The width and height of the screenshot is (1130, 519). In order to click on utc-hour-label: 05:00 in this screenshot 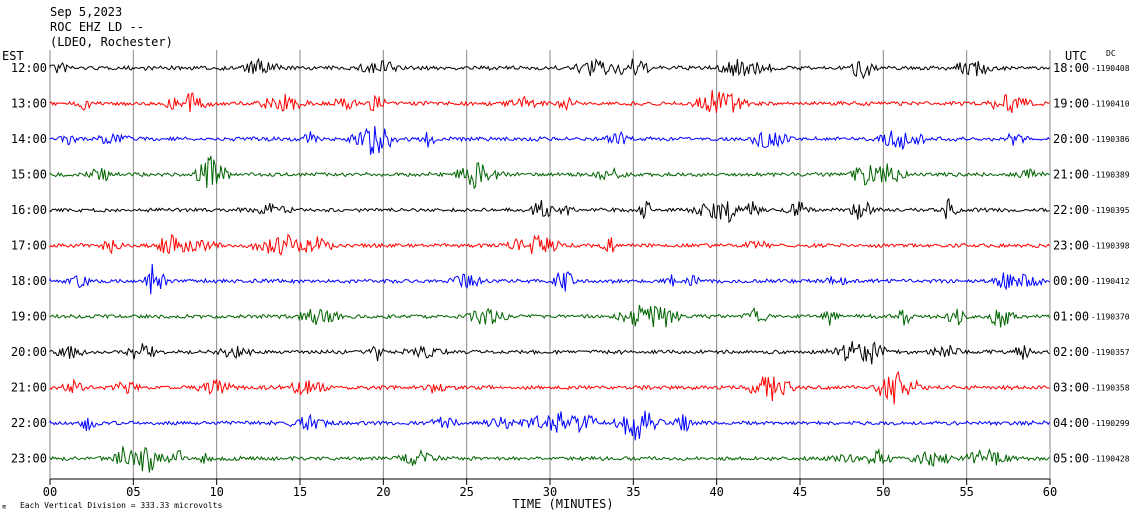, I will do `click(1071, 459)`.